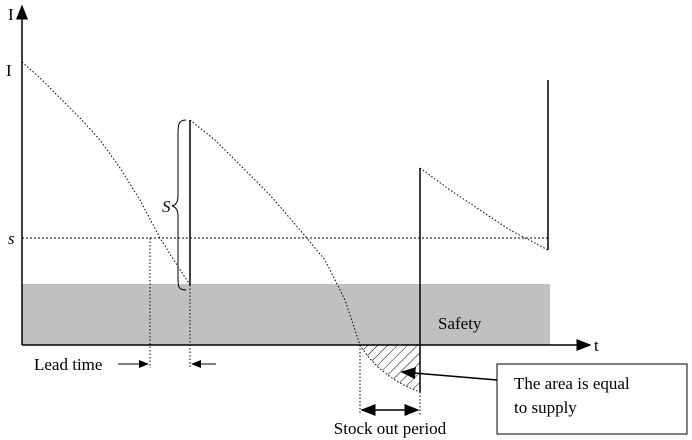 The height and width of the screenshot is (440, 692). What do you see at coordinates (166, 206) in the screenshot?
I see `order-size-label: S` at bounding box center [166, 206].